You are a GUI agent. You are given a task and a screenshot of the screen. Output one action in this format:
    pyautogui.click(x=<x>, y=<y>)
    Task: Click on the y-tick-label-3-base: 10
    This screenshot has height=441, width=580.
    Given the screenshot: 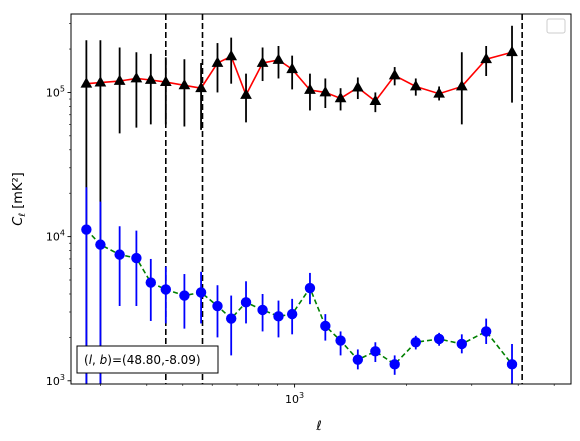 What is the action you would take?
    pyautogui.click(x=53, y=381)
    